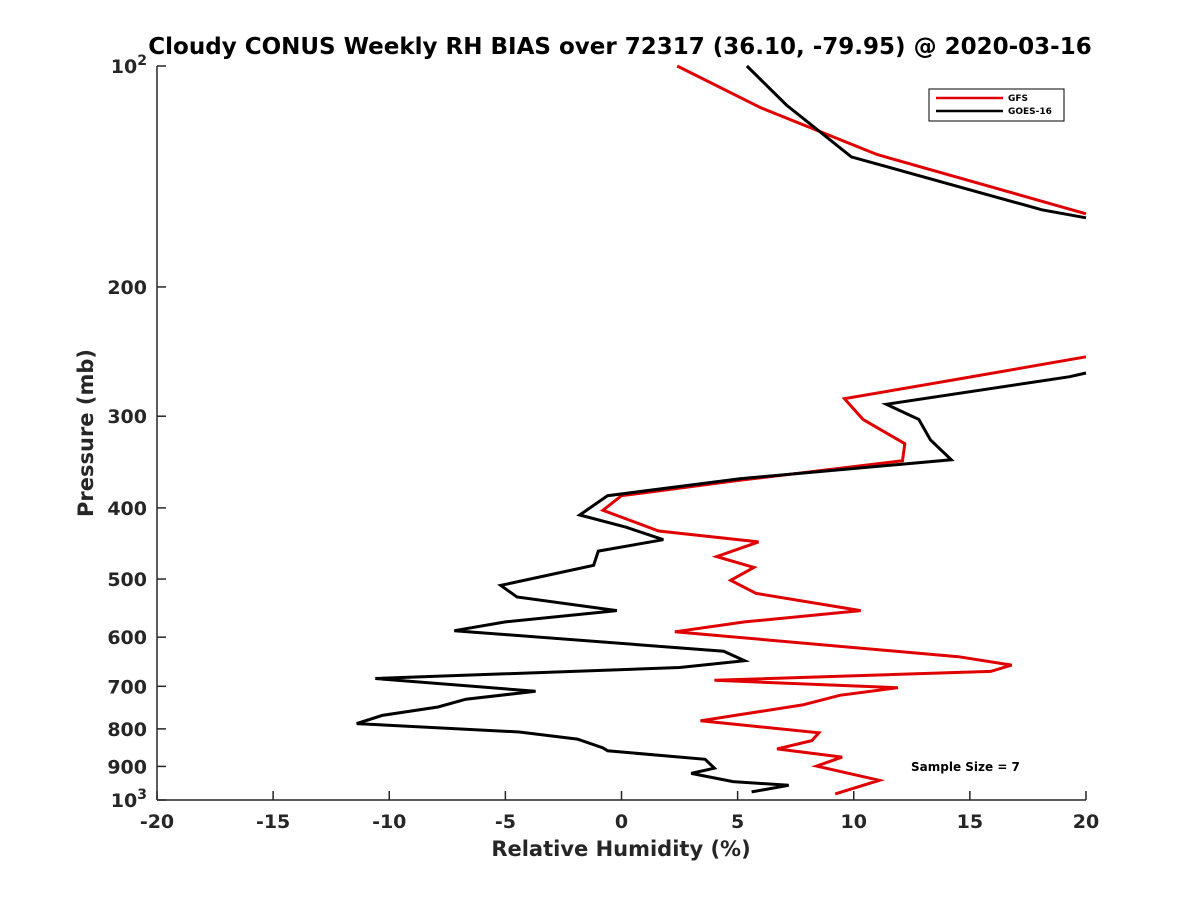 The image size is (1200, 900). I want to click on x-axis-label: Relative Humidity (%), so click(620, 849).